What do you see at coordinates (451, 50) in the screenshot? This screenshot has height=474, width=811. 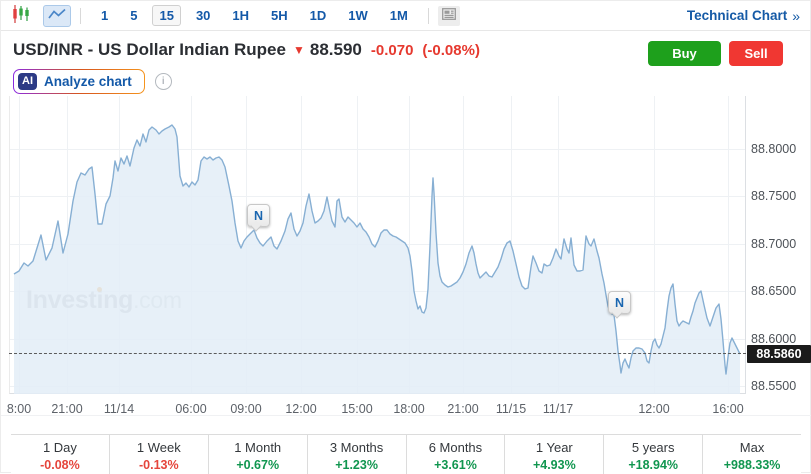 I see `price-change-percent: (-0.08%)` at bounding box center [451, 50].